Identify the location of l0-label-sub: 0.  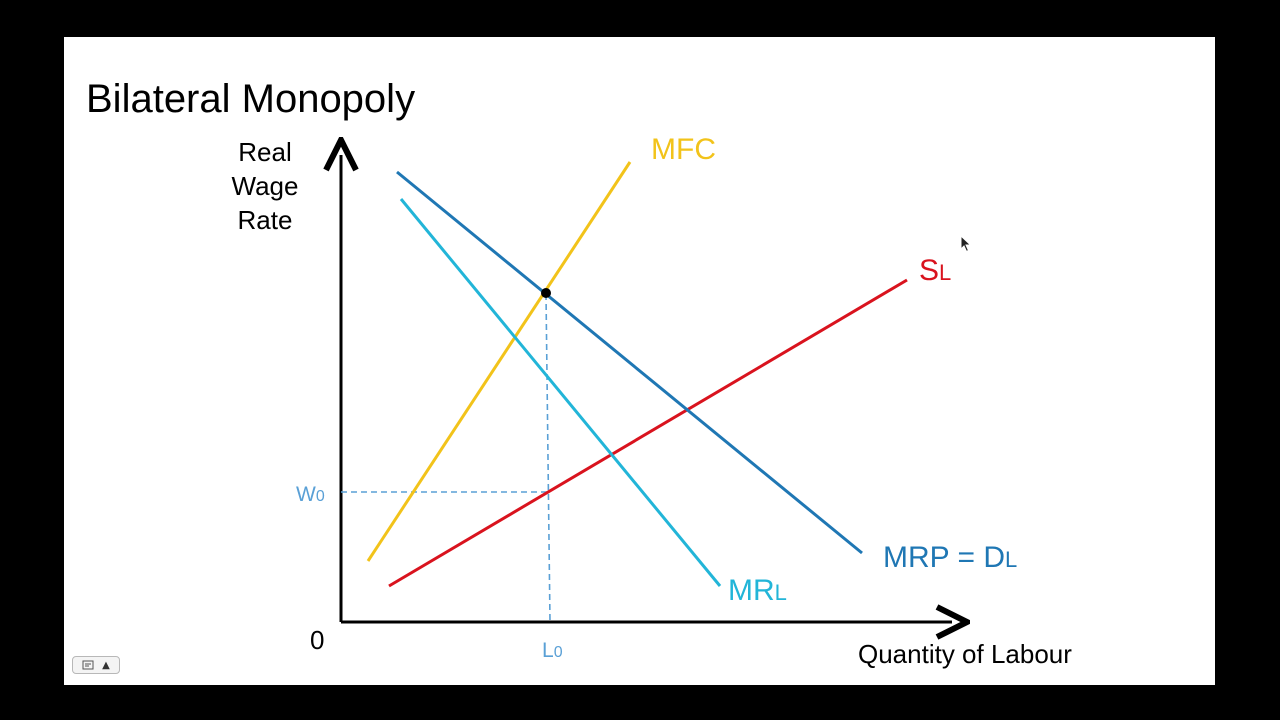
(558, 652).